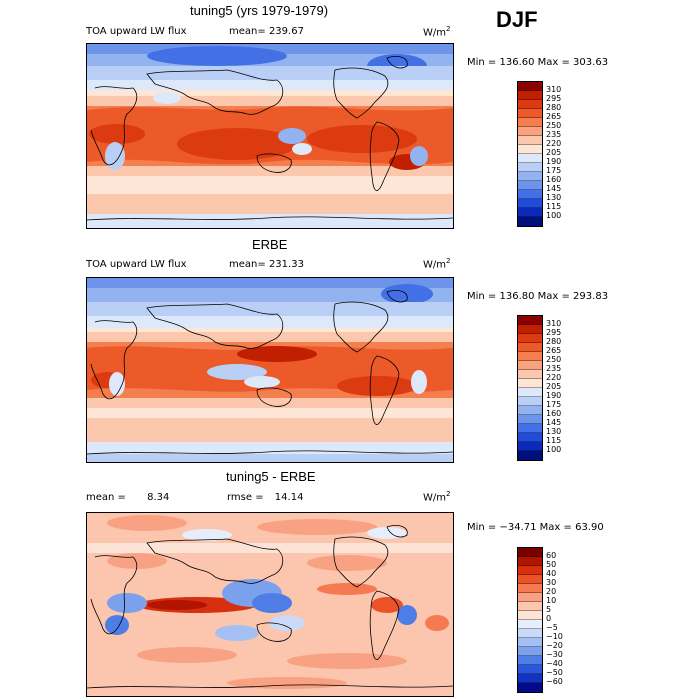  I want to click on panel2-min-max: Min = 136.80 Max = 293.83, so click(538, 296).